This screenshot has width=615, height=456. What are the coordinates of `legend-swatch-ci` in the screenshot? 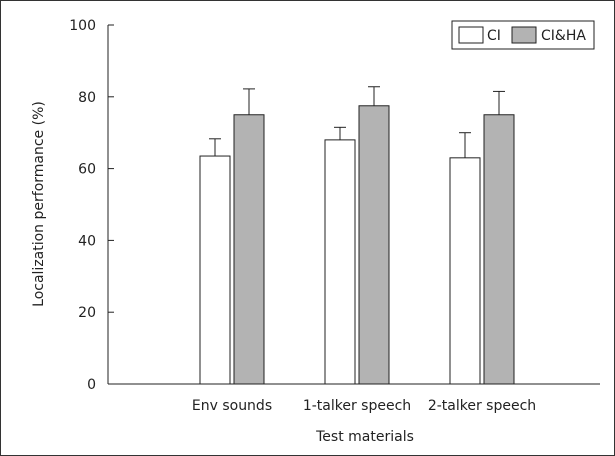 It's located at (471, 35).